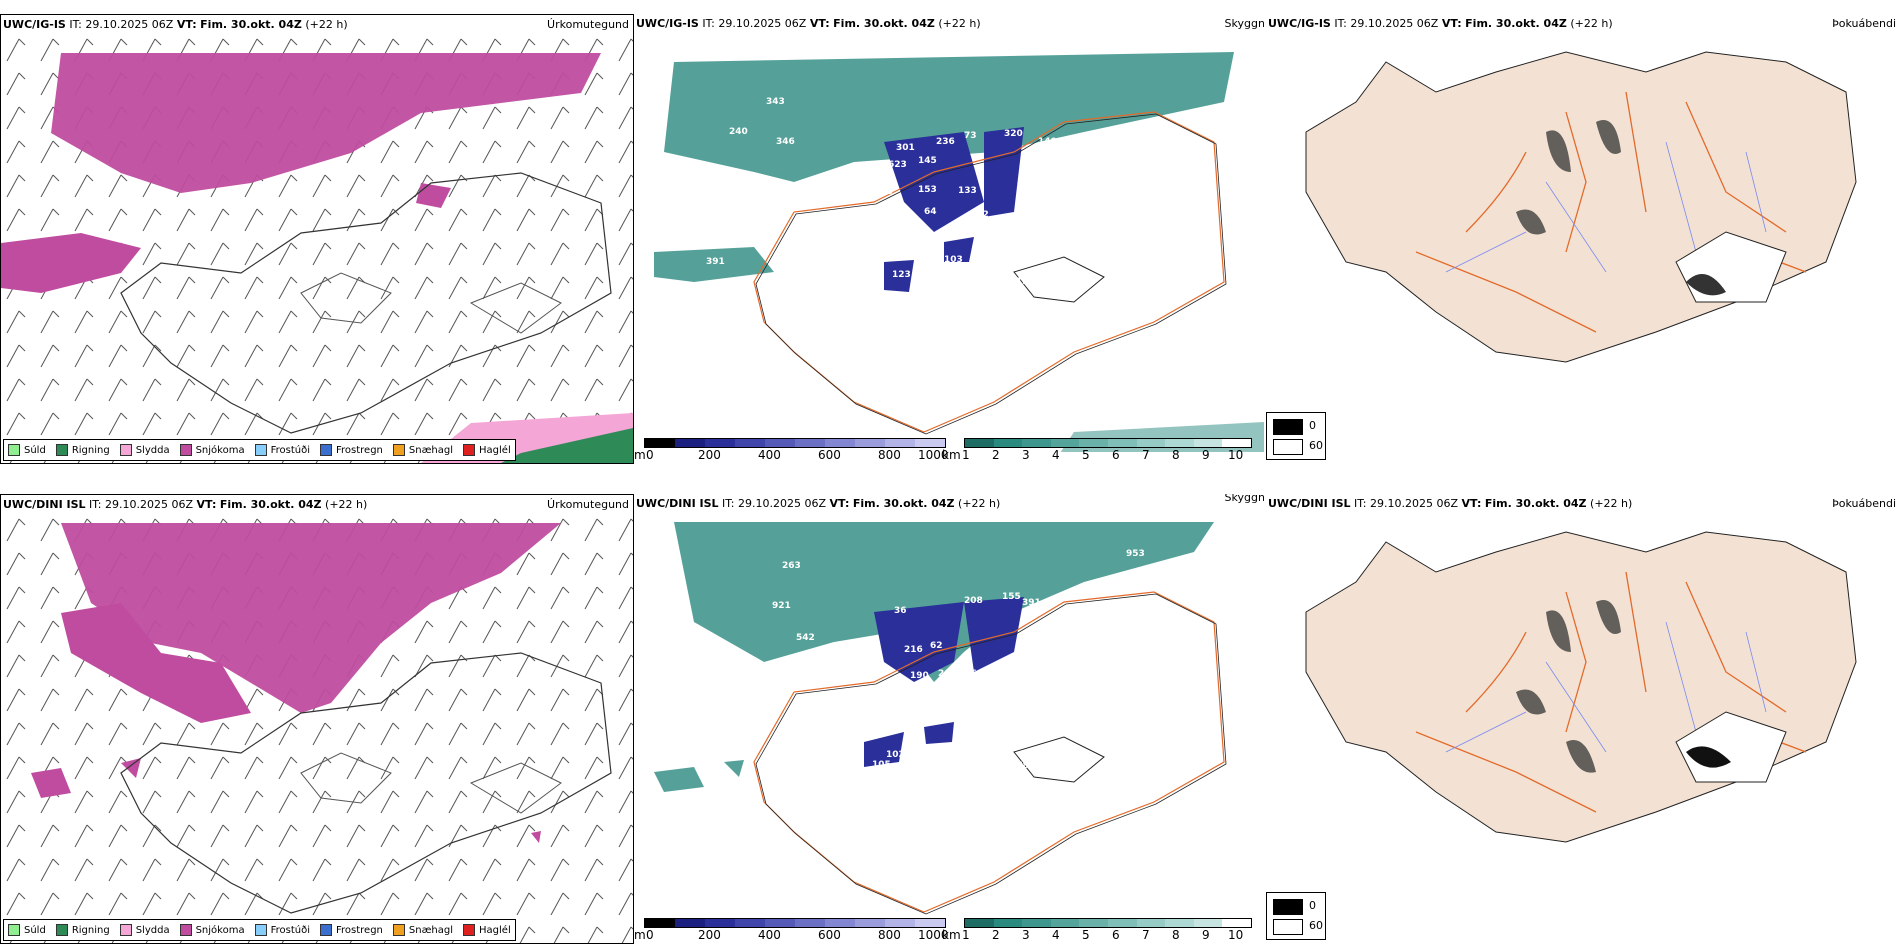  I want to click on colorbar-tick: 5, so click(1086, 455).